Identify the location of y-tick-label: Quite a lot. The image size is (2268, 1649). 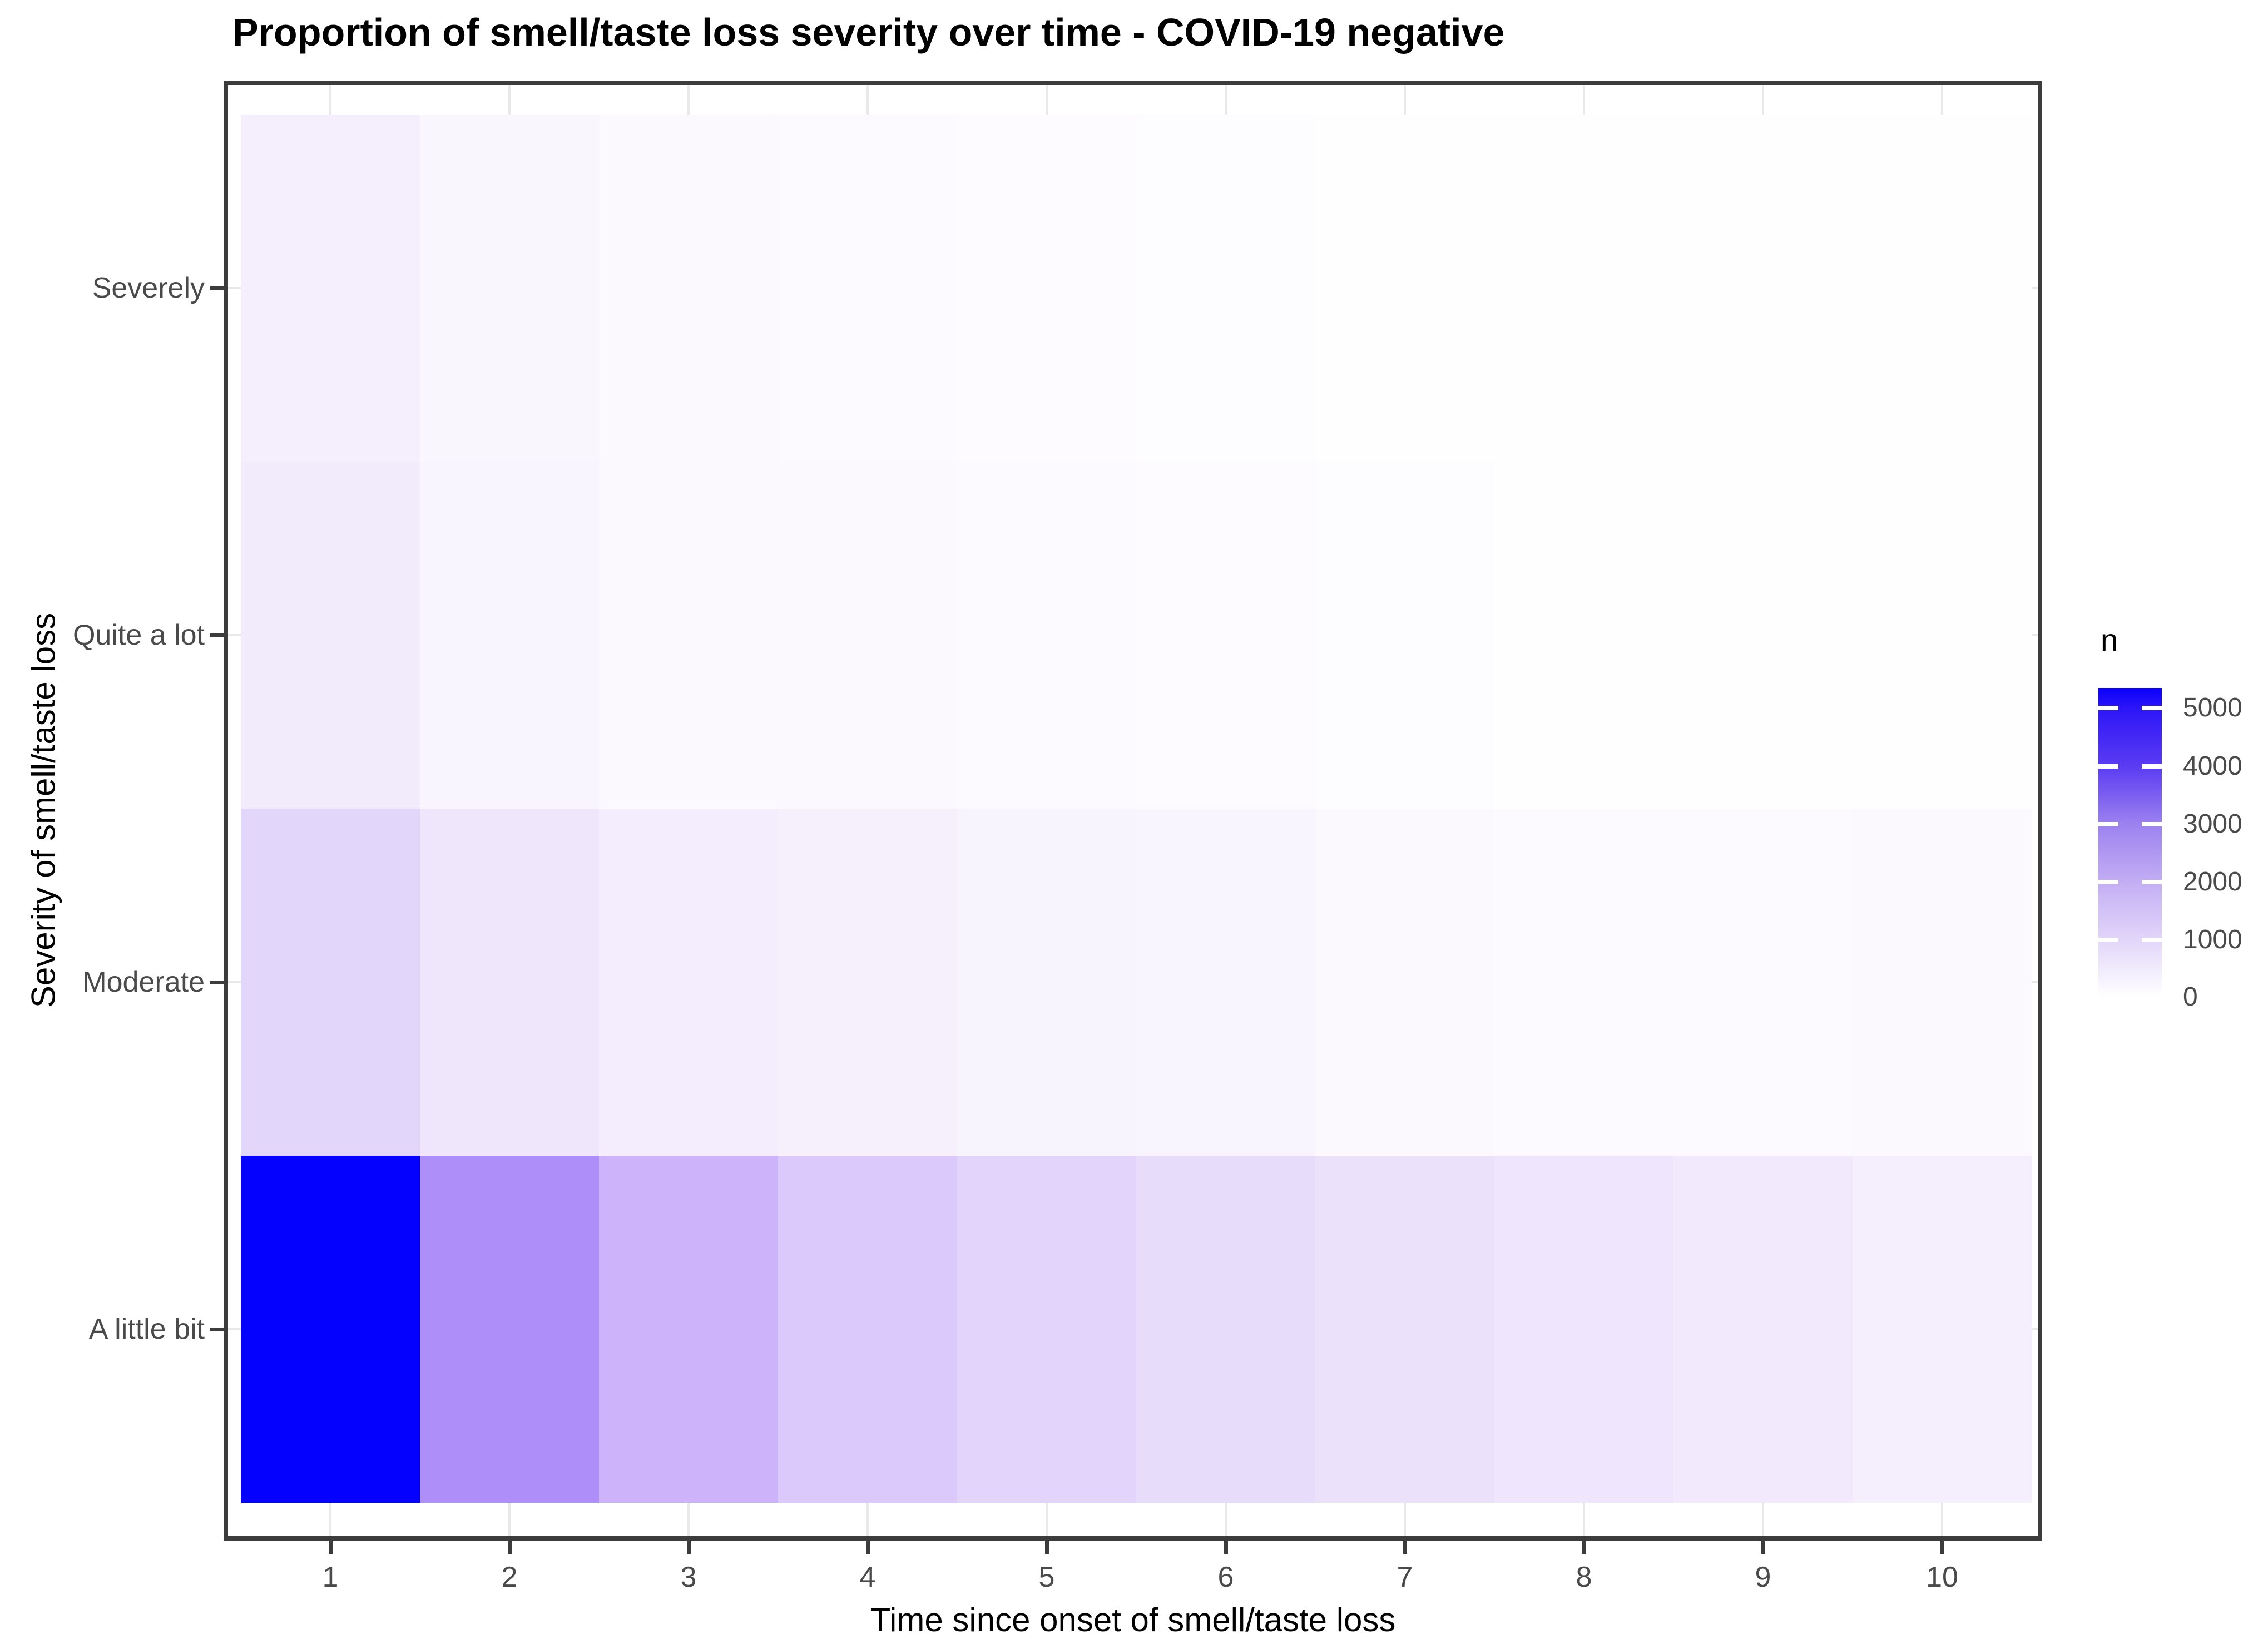
(138, 635).